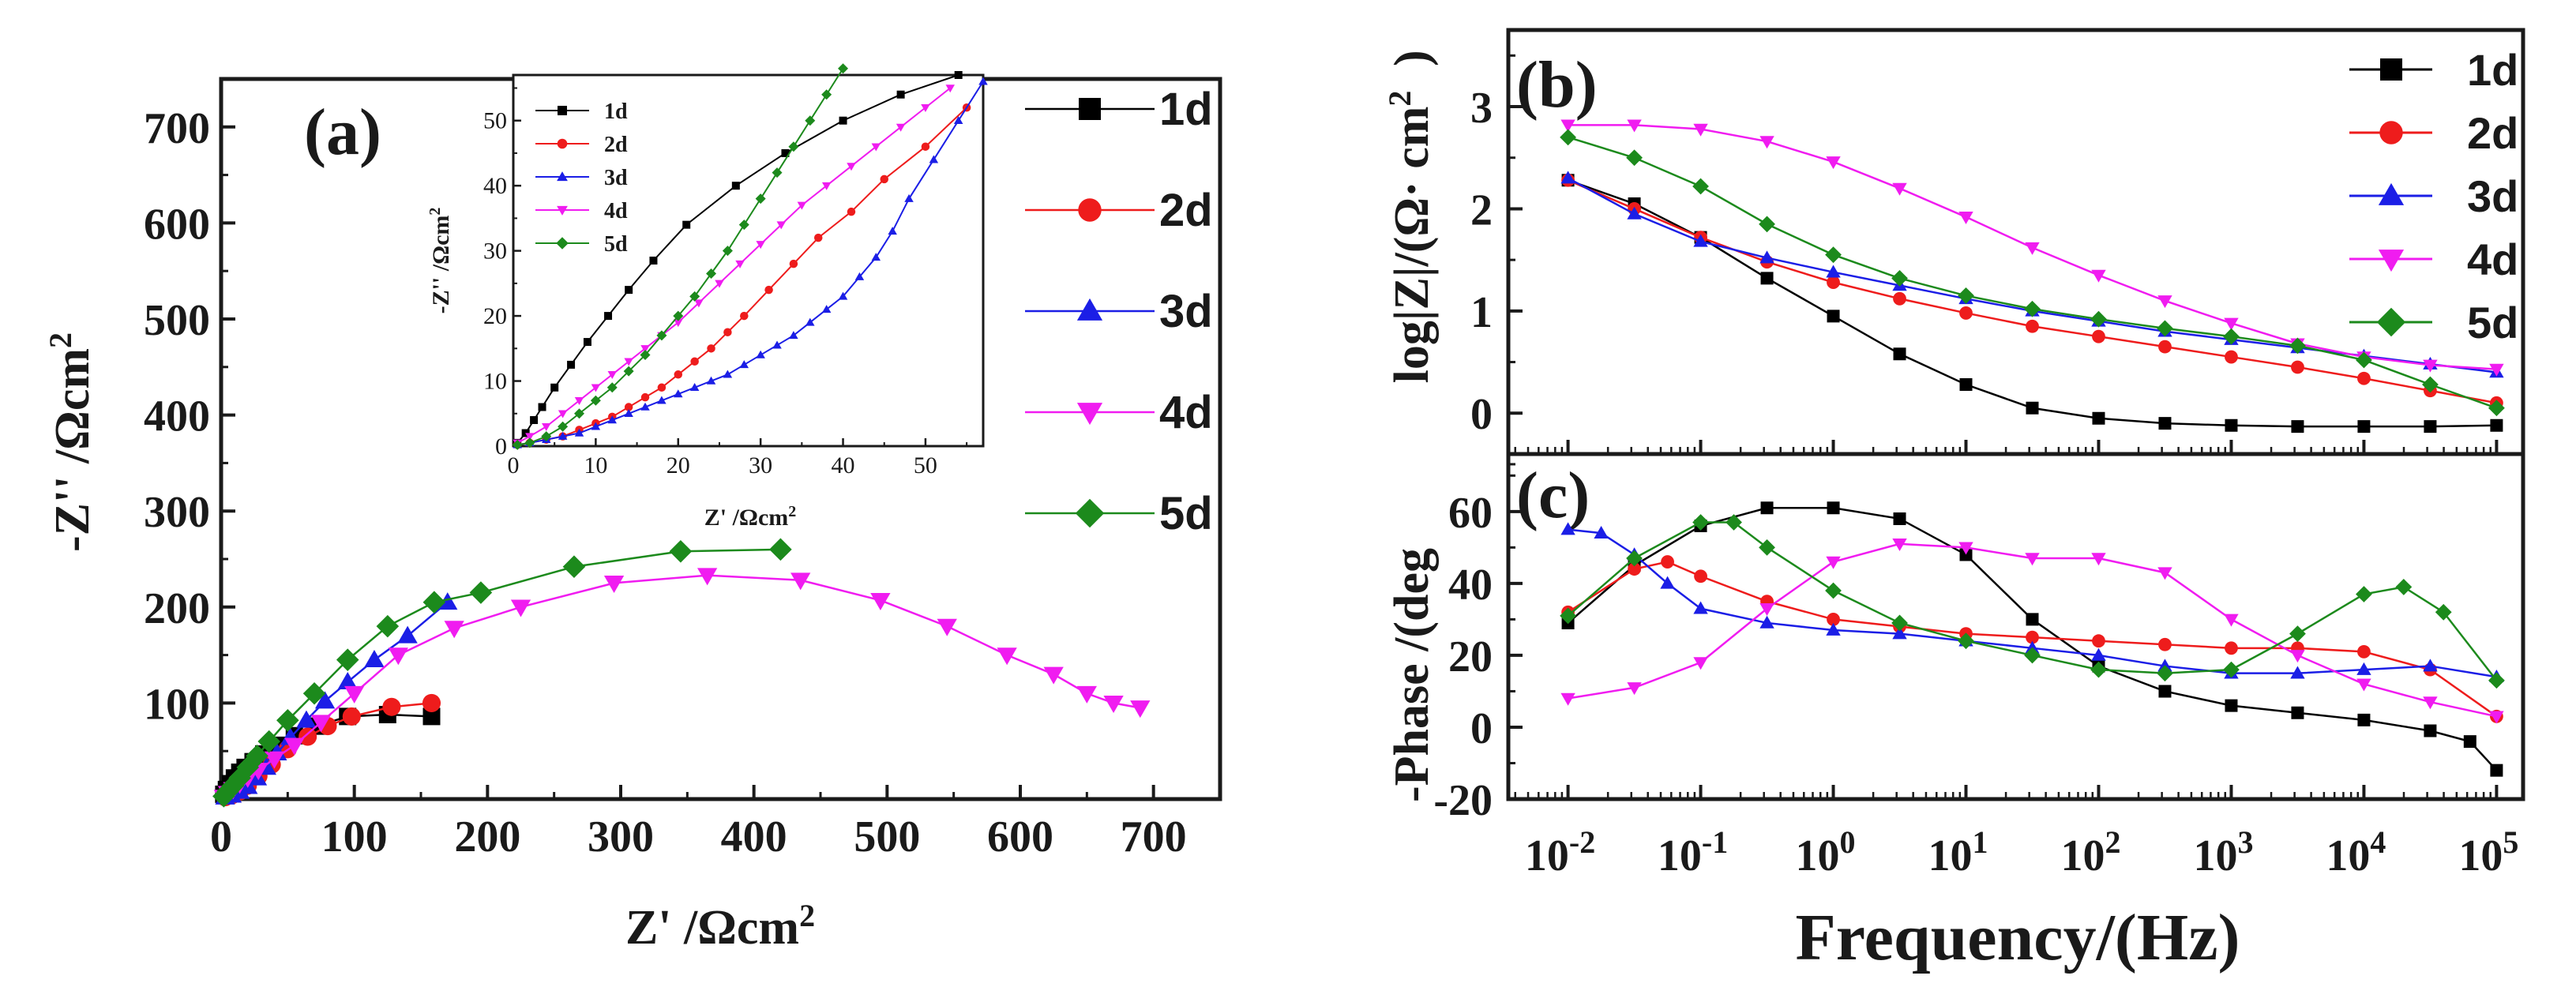  I want to click on panel-a-label: (a), so click(342, 132).